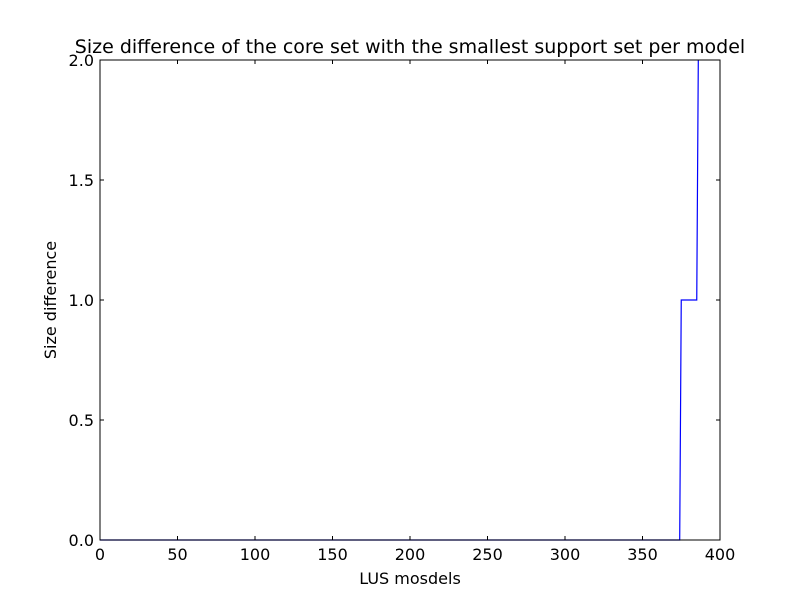  I want to click on y-tick-label: 2.0, so click(81, 60).